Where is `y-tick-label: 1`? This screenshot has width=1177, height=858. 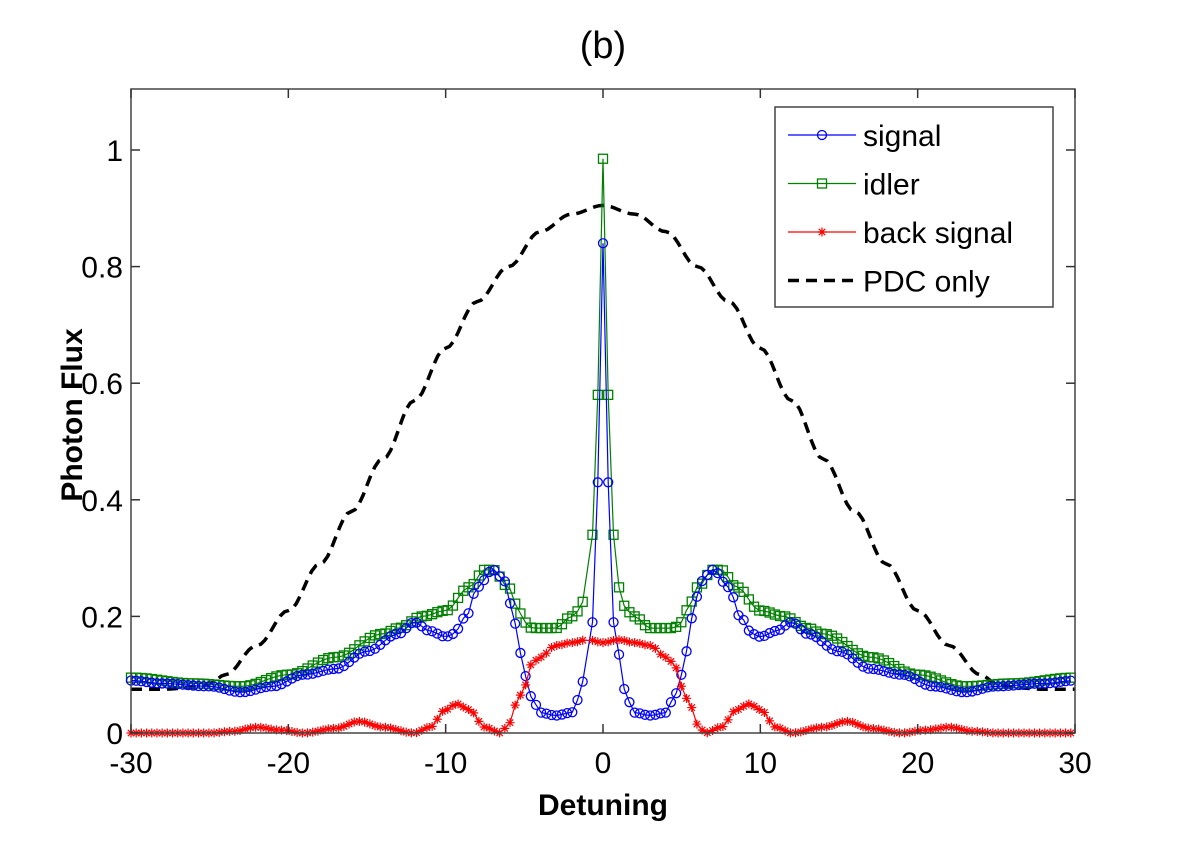
y-tick-label: 1 is located at coordinates (114, 151).